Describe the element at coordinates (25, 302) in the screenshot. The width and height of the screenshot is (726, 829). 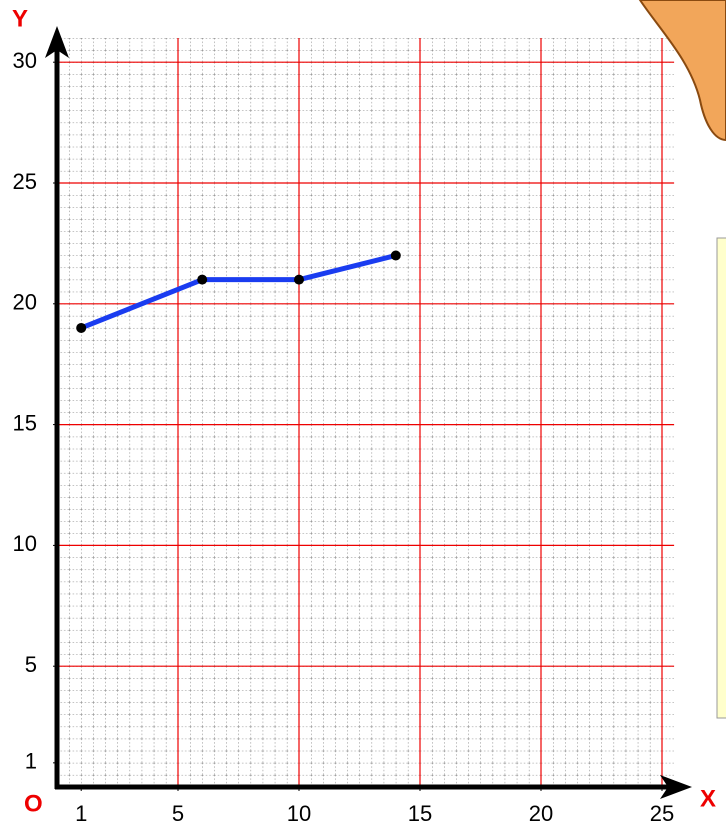
I see `y-tick-label: 20` at that location.